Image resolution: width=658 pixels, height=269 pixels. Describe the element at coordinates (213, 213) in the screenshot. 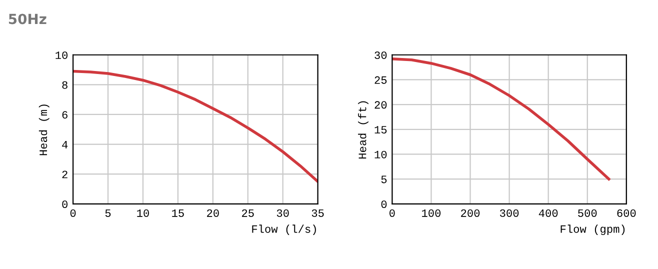

I see `x-tick-label: 20` at that location.